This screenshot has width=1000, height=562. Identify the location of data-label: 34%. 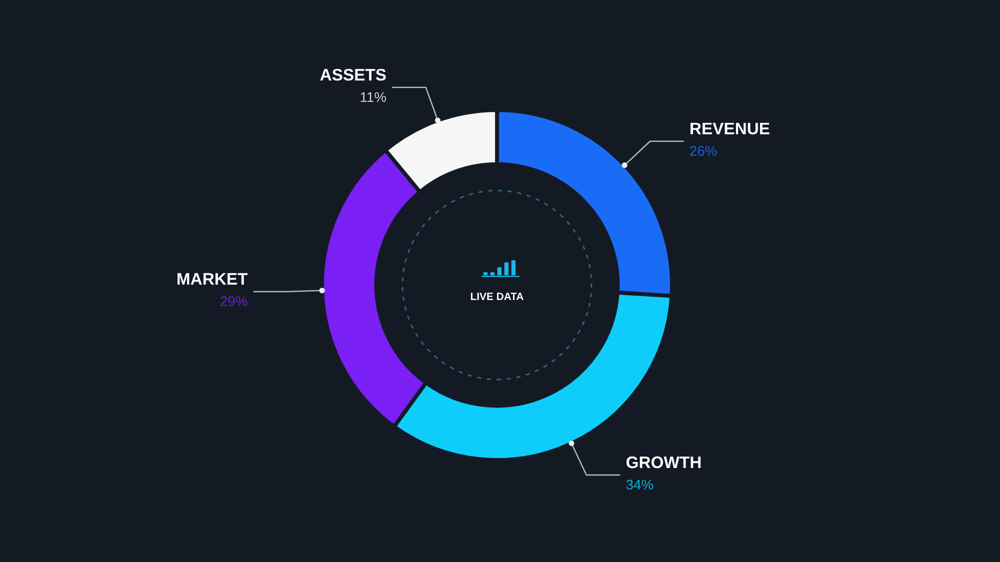
(640, 485).